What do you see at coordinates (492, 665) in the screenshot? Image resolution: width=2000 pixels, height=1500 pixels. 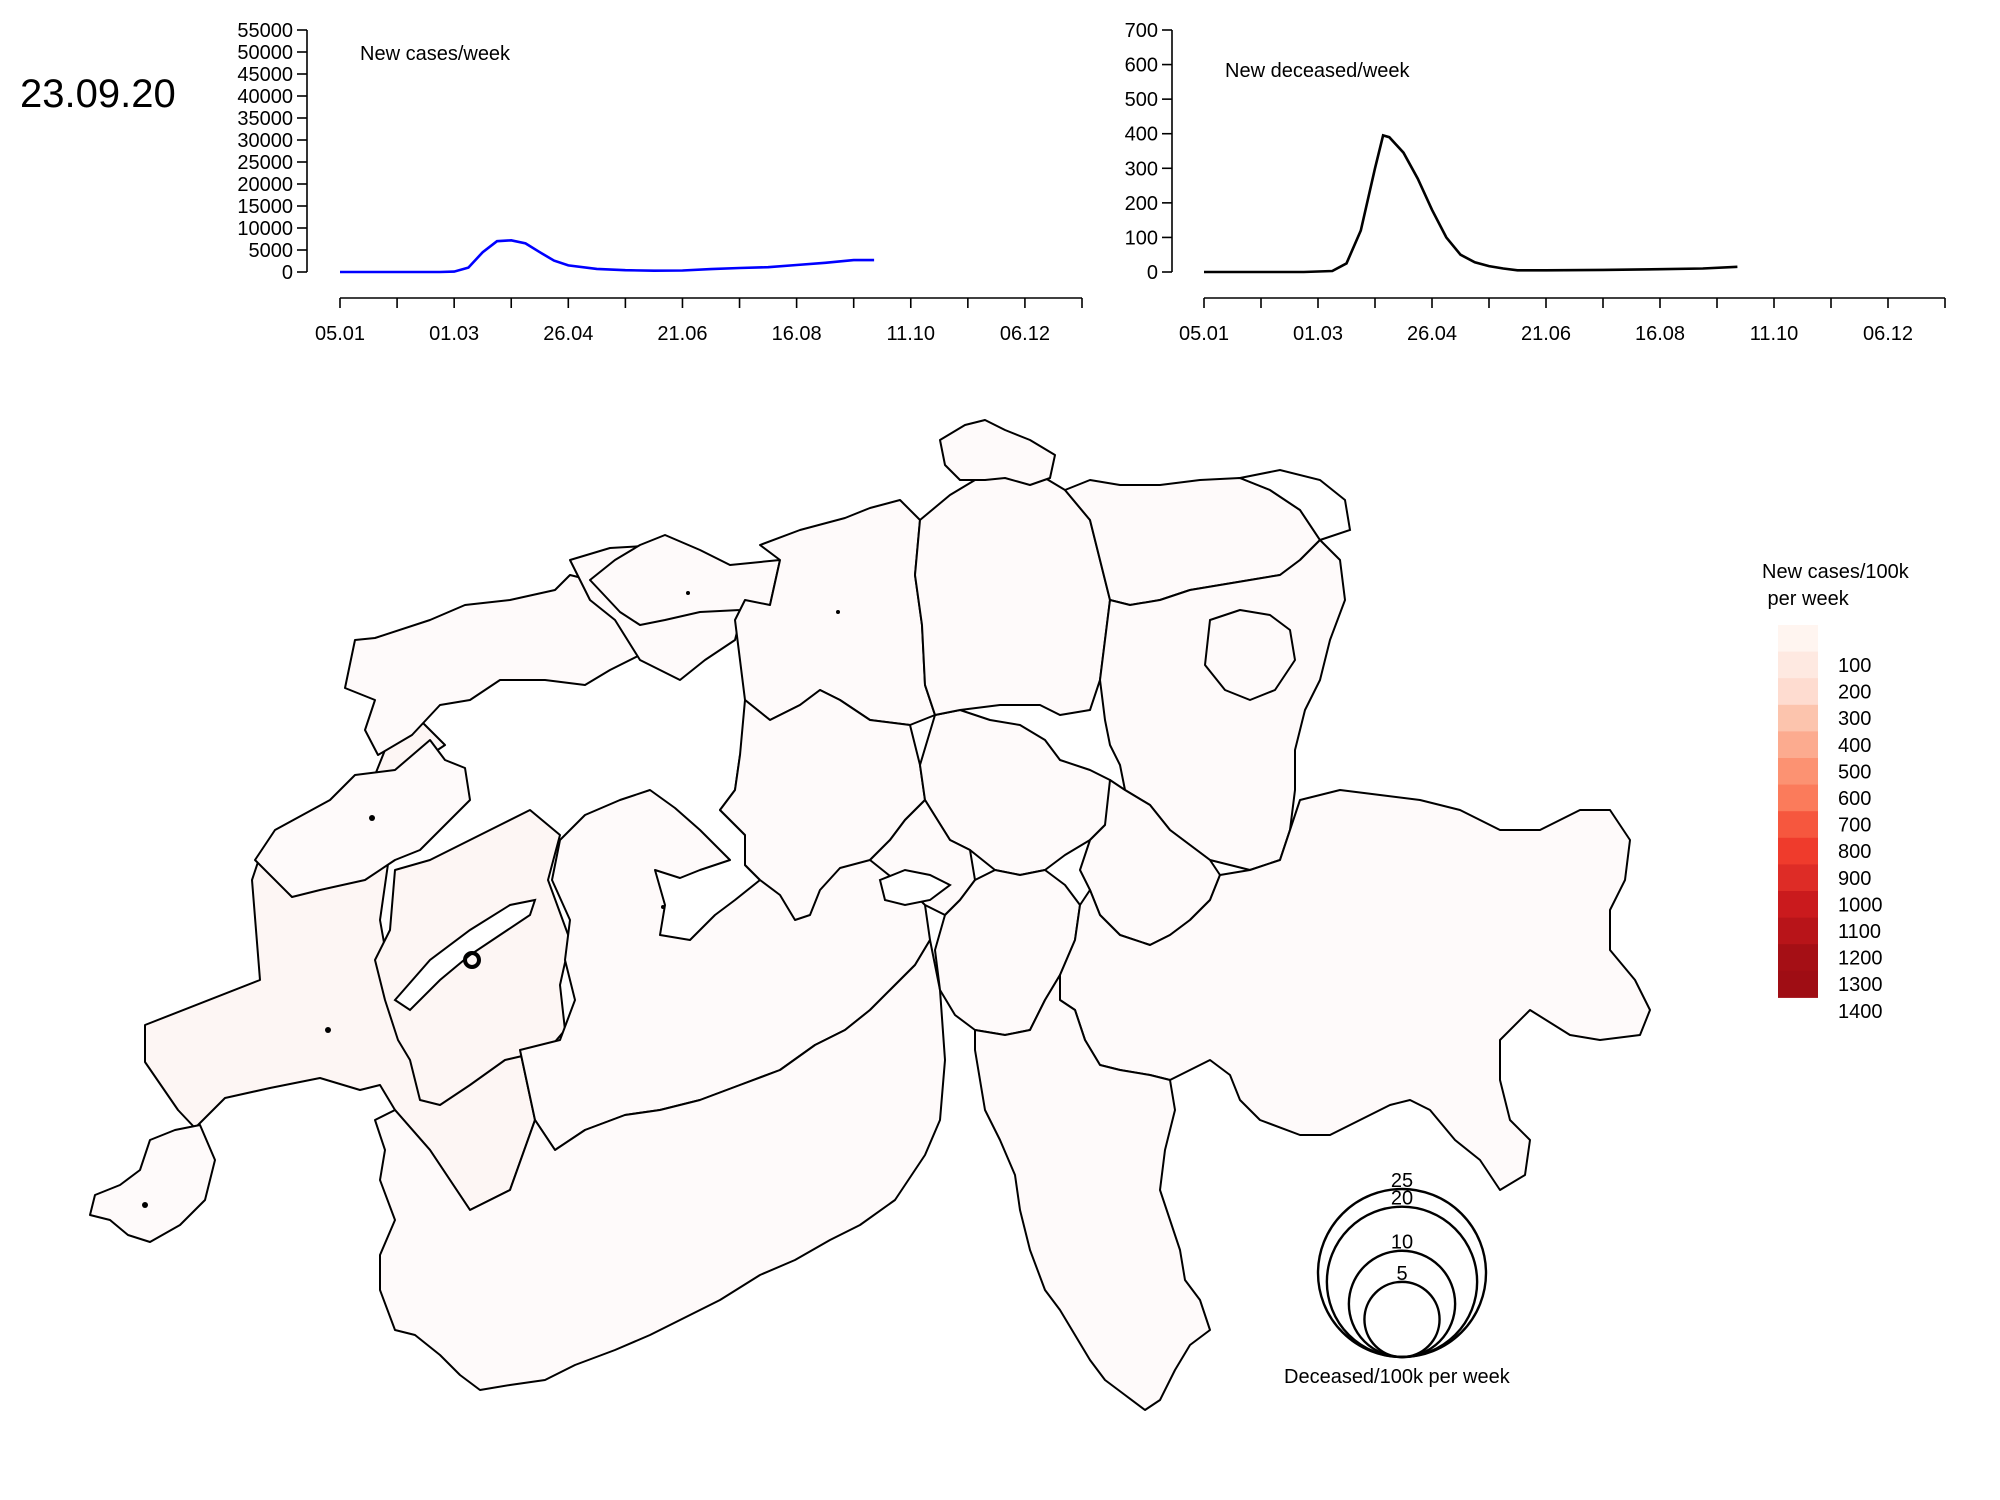 I see `canton-jura` at bounding box center [492, 665].